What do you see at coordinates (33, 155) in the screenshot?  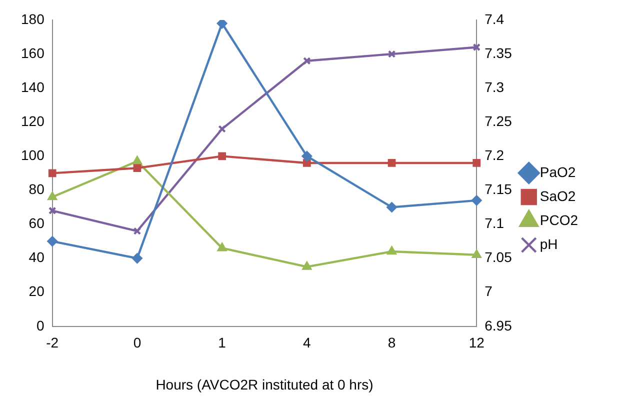 I see `y-tick-label: 100` at bounding box center [33, 155].